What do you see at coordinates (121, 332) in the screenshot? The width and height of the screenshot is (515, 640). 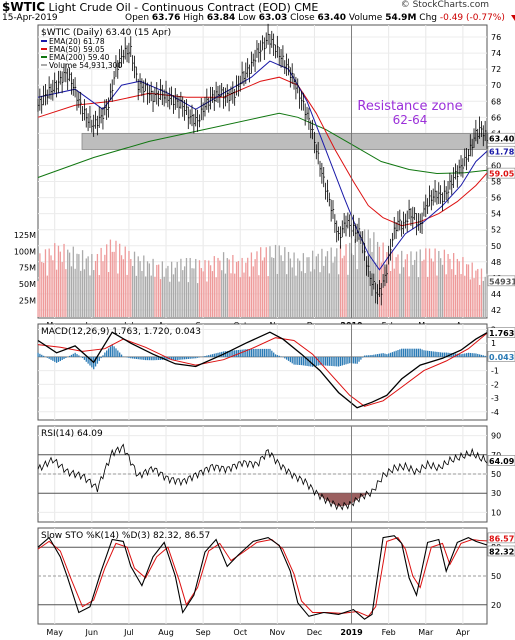 I see `macd-title: MACD(12,26,9) 1.763, 1.720, 0.043` at bounding box center [121, 332].